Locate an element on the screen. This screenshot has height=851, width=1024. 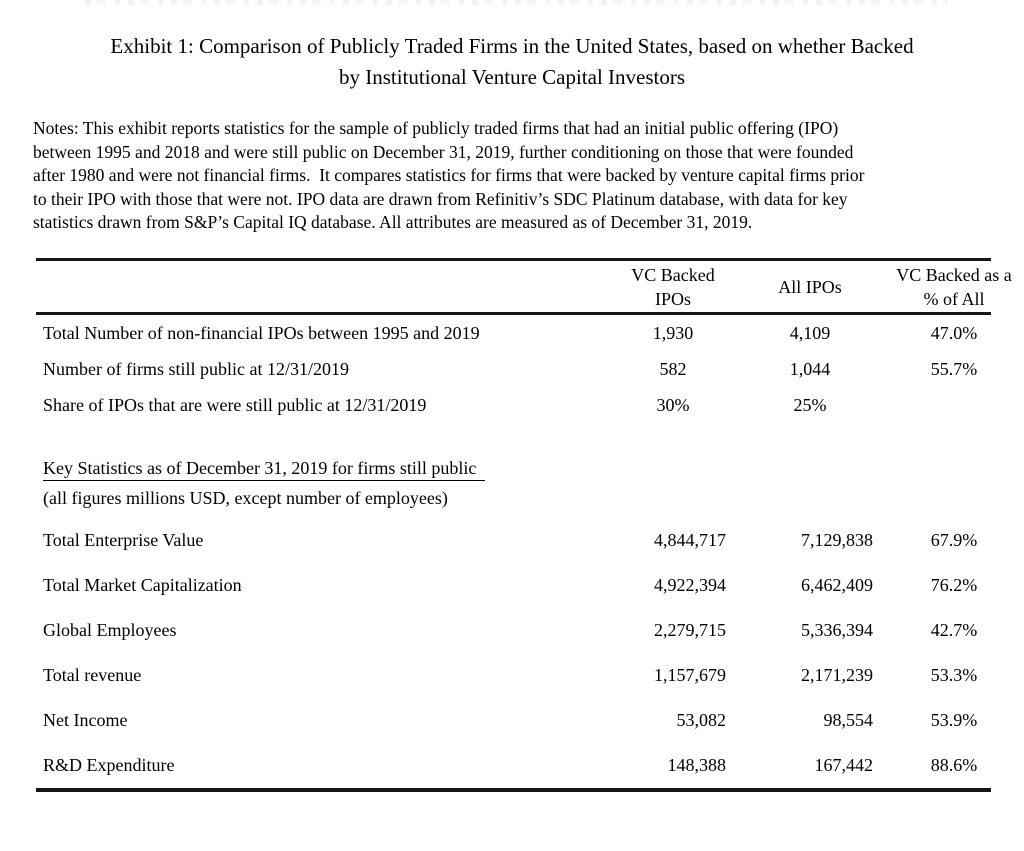
row-value-vc: 1,157,679 is located at coordinates (690, 675).